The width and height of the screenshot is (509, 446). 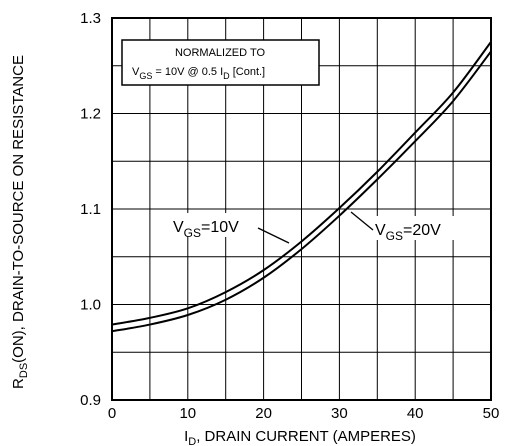 What do you see at coordinates (273, 235) in the screenshot?
I see `series-label-10v-leader` at bounding box center [273, 235].